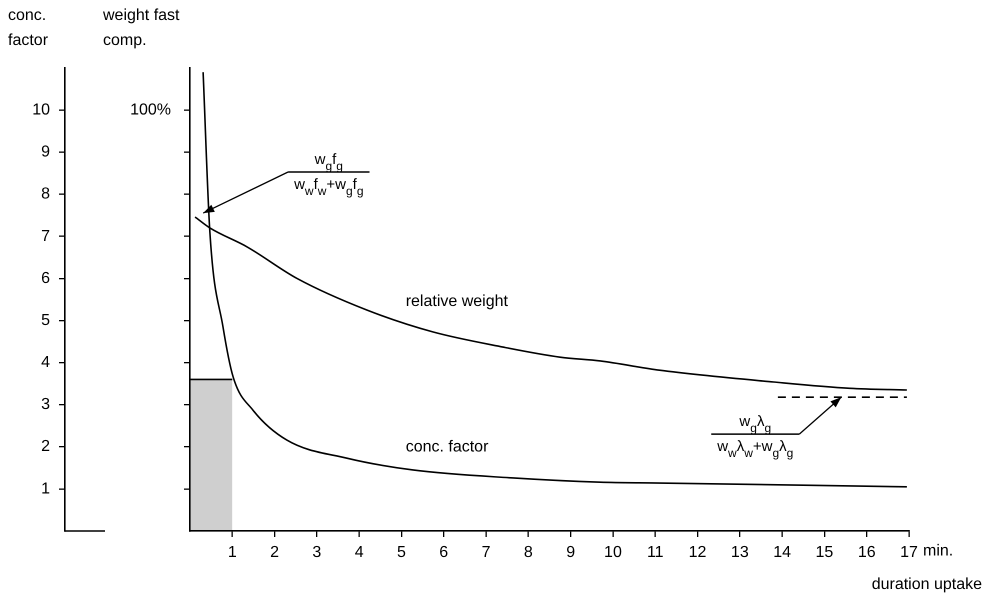  I want to click on x-tick-label: 12, so click(697, 553).